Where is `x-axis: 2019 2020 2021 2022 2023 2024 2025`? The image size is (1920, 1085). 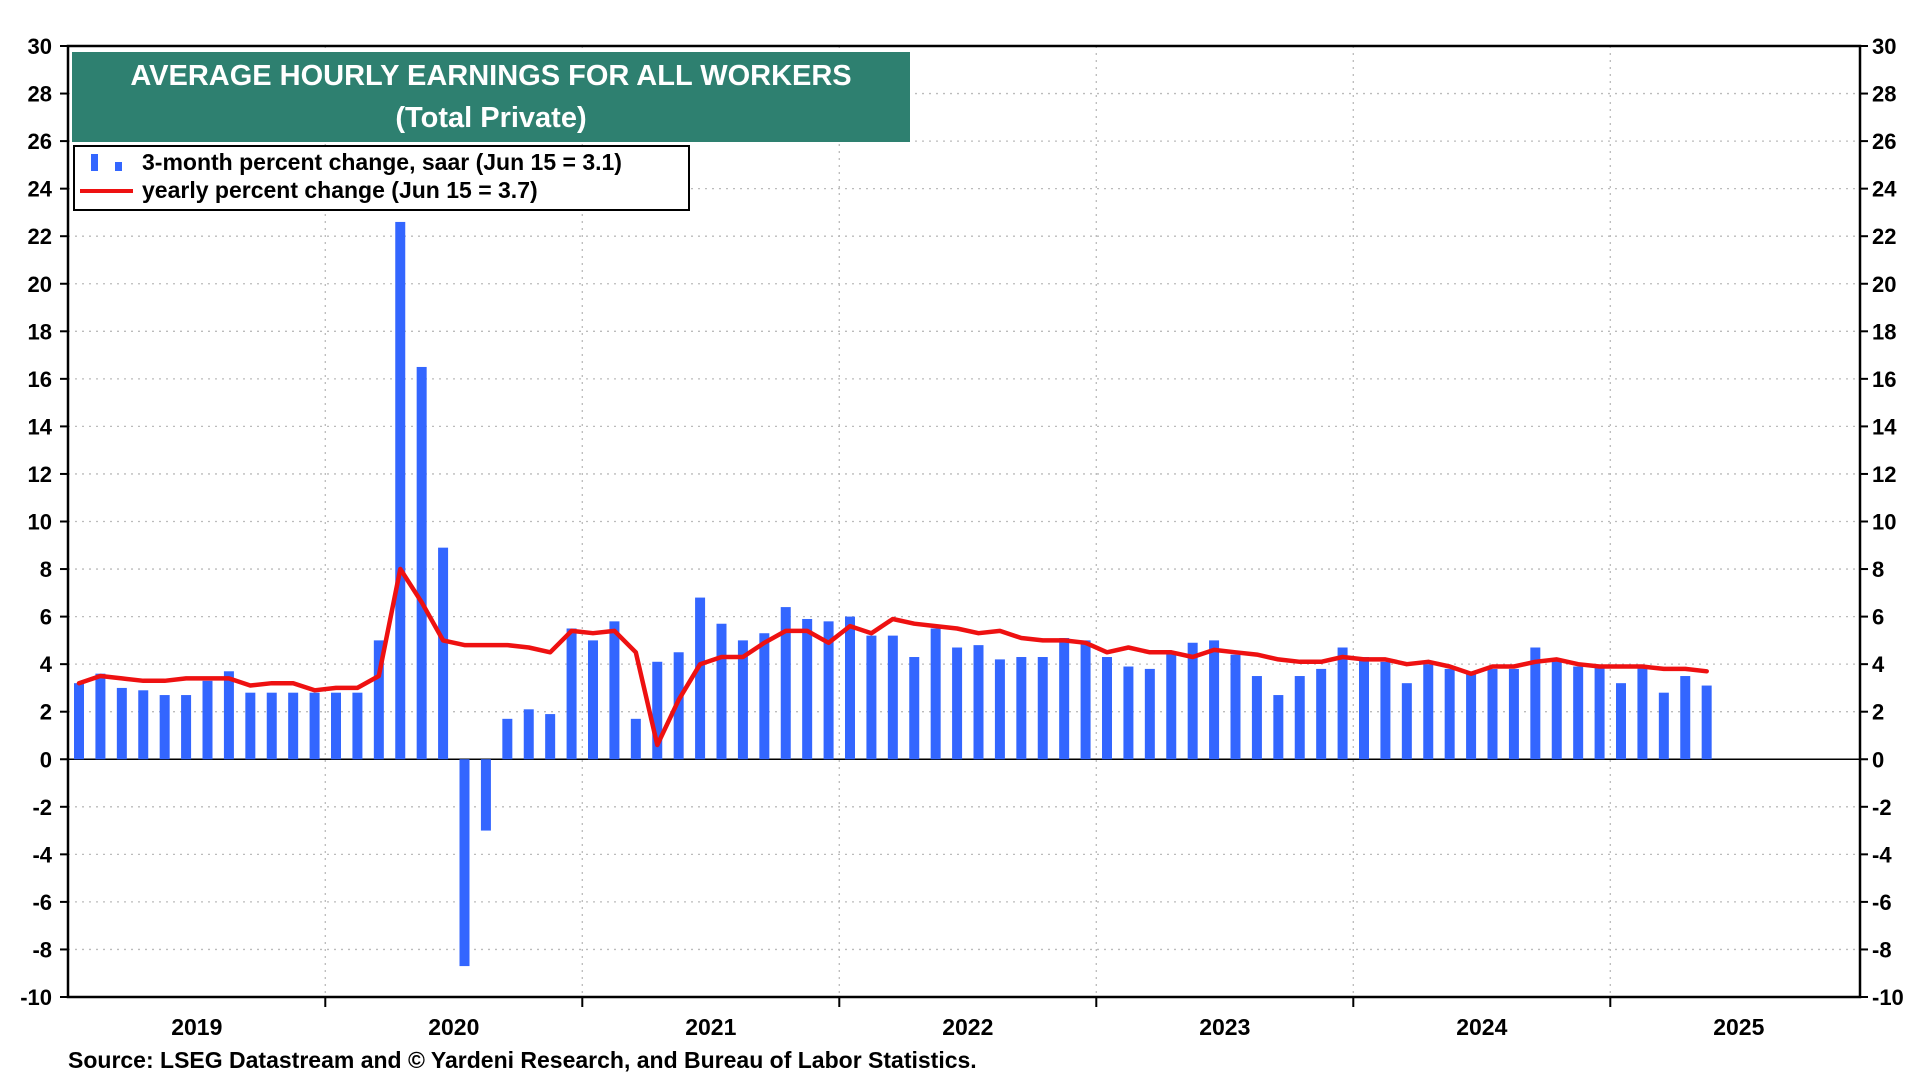
x-axis: 2019 2020 2021 2022 2023 2024 2025 is located at coordinates (968, 1018).